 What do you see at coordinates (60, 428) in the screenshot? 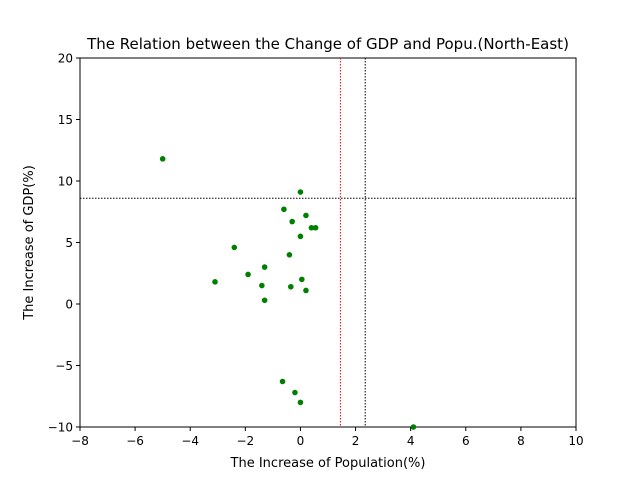
I see `y-tick-label: −10` at bounding box center [60, 428].